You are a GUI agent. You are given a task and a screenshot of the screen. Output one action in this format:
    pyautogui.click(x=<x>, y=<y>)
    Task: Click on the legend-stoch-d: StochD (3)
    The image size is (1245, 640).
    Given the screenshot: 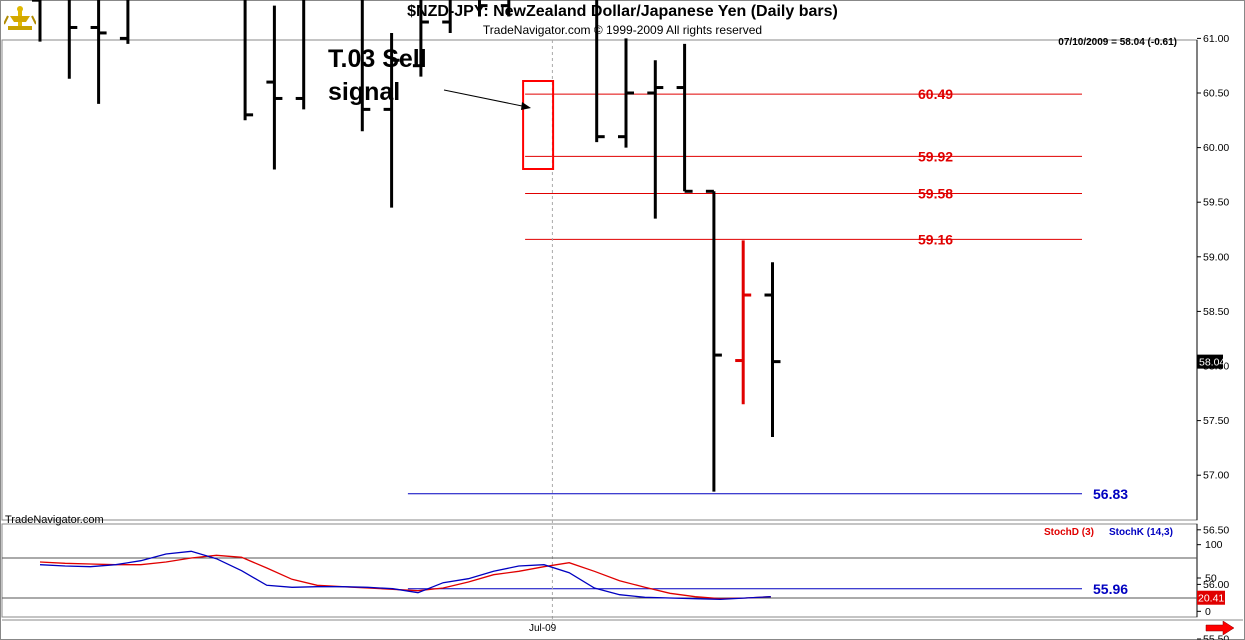 What is the action you would take?
    pyautogui.click(x=1069, y=532)
    